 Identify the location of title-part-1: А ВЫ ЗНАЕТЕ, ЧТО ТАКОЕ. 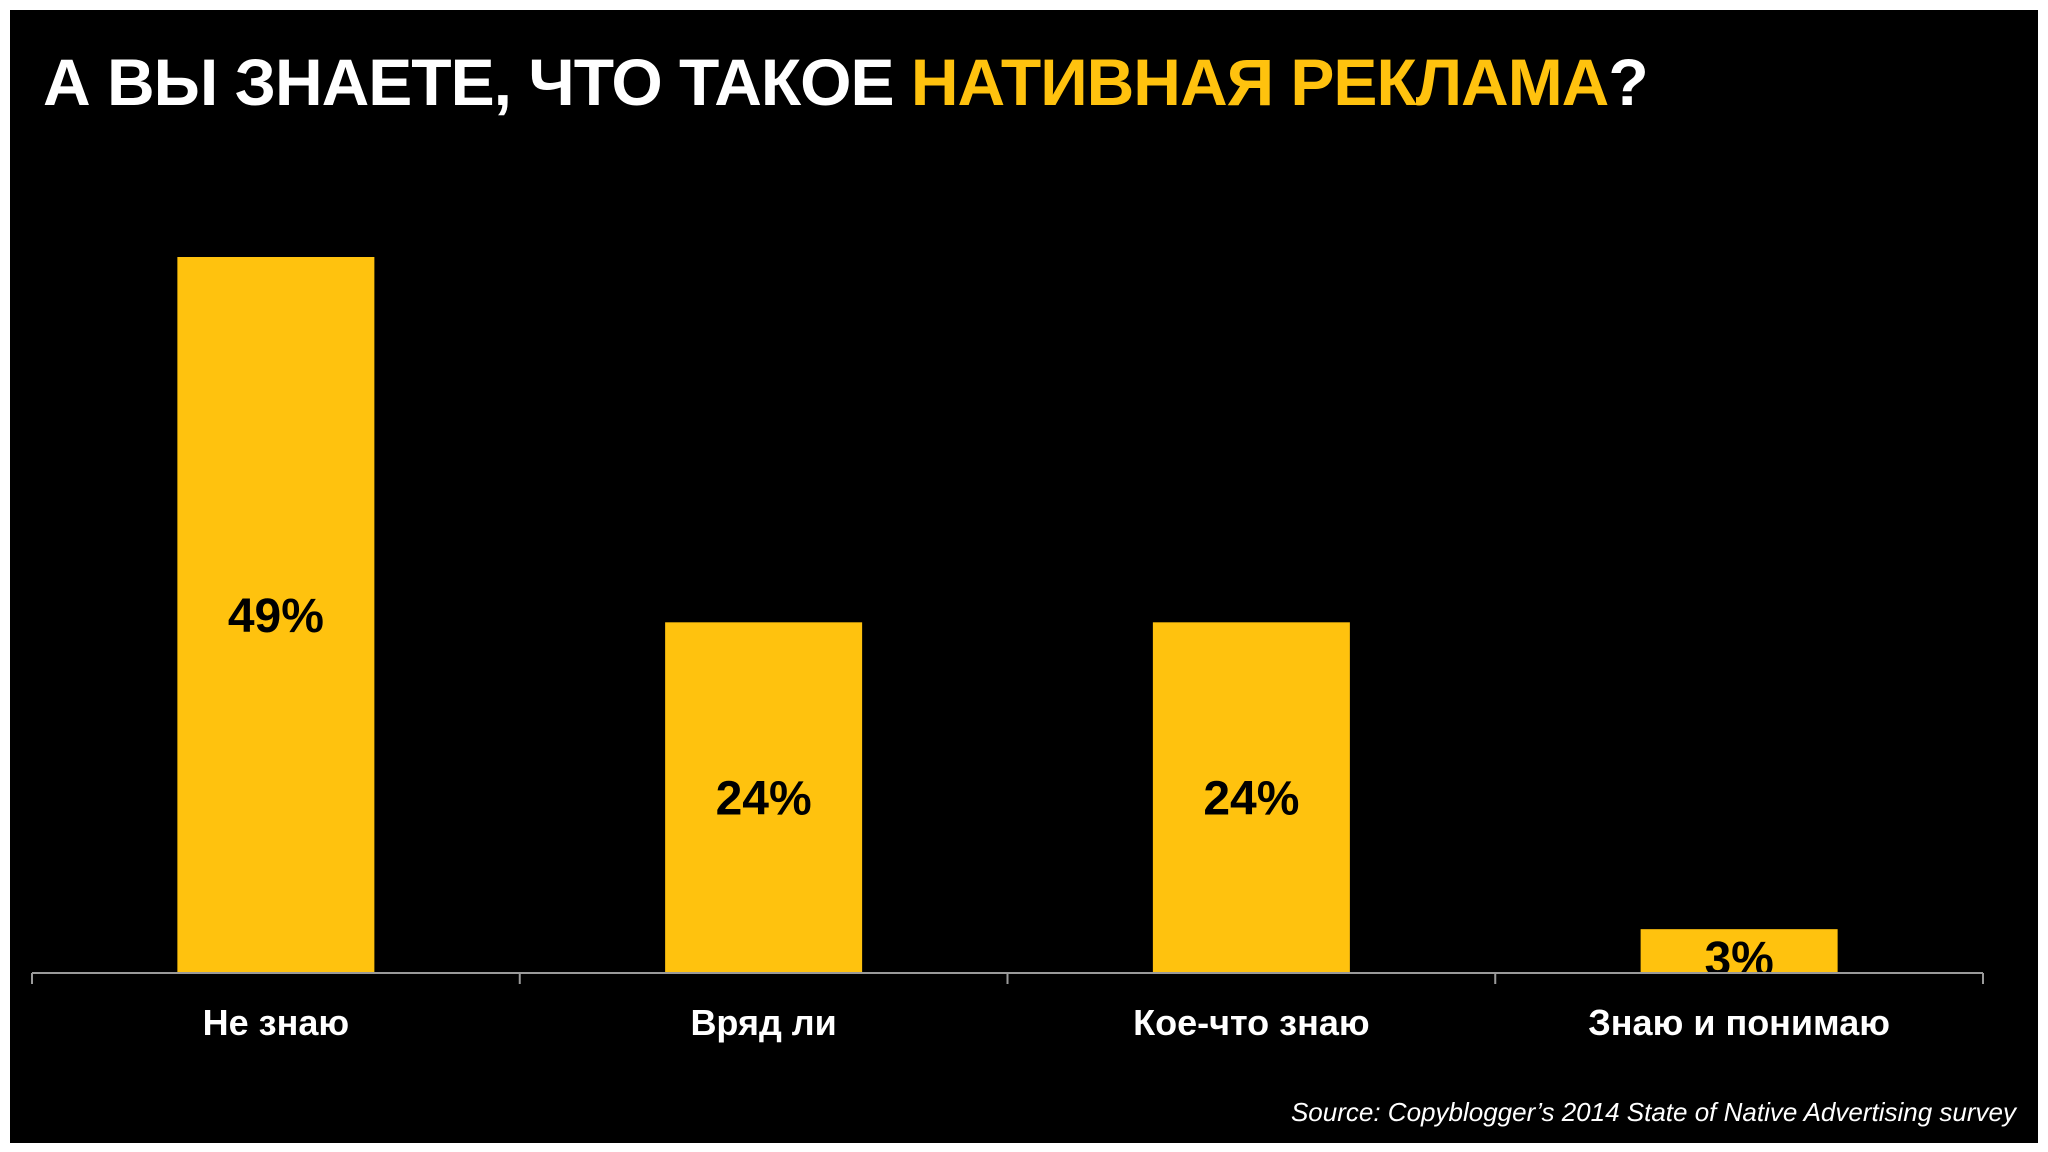
(477, 82).